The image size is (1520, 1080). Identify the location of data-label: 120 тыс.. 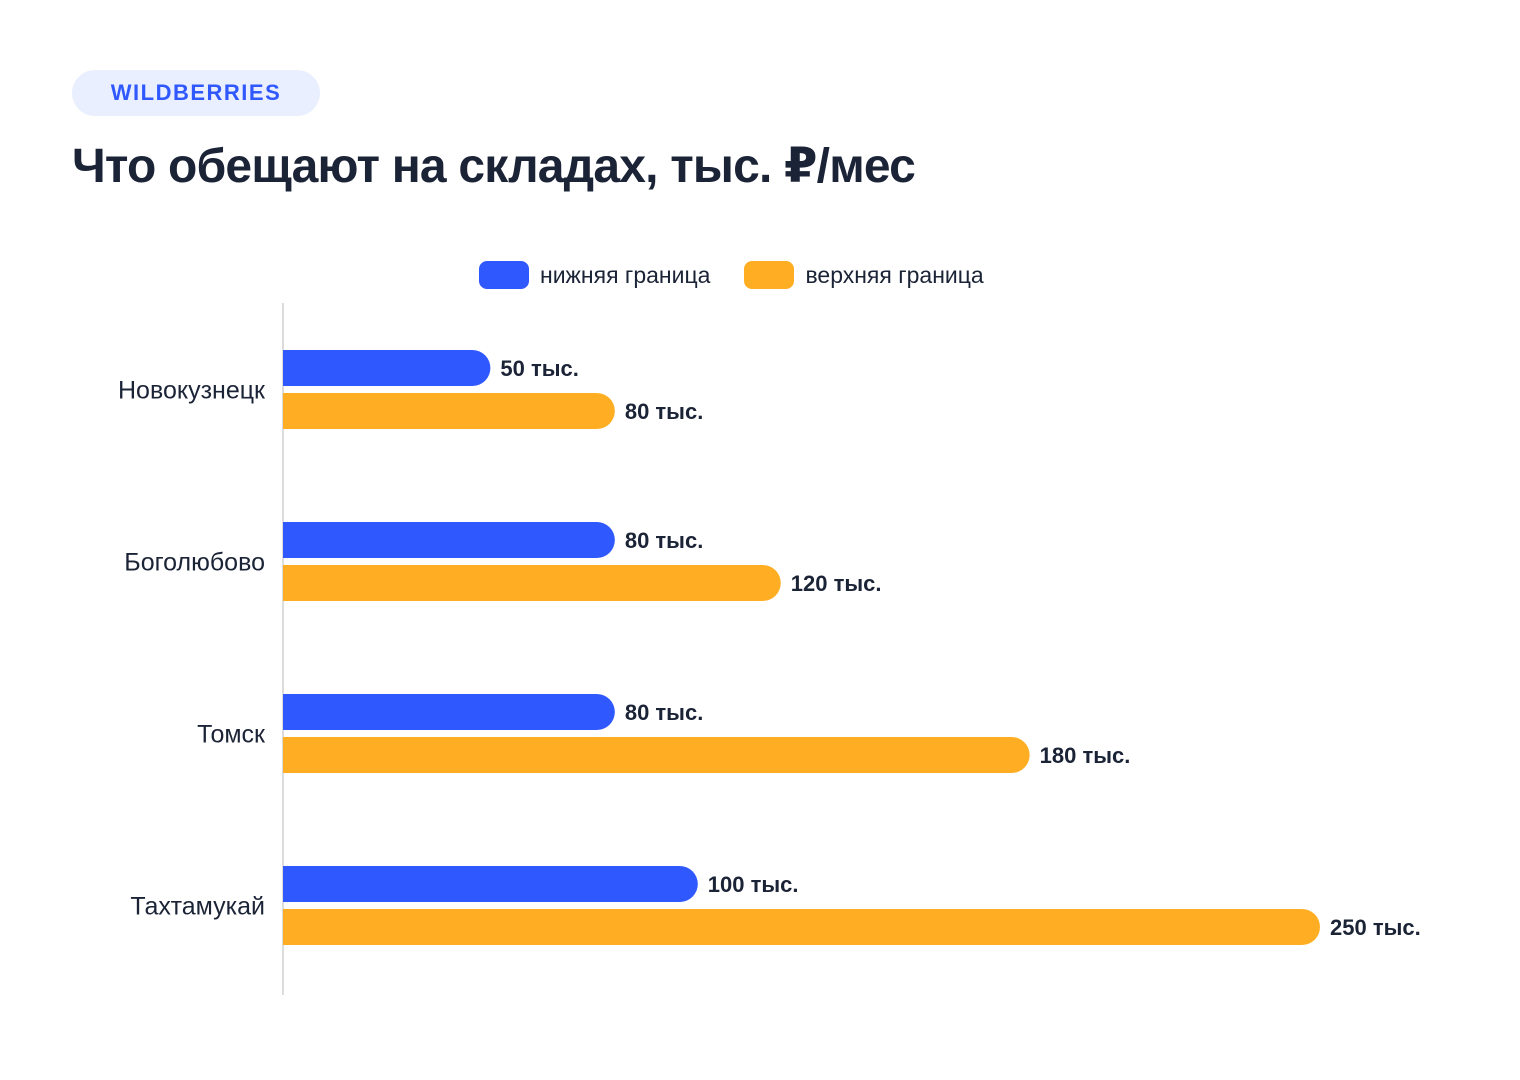
(836, 583).